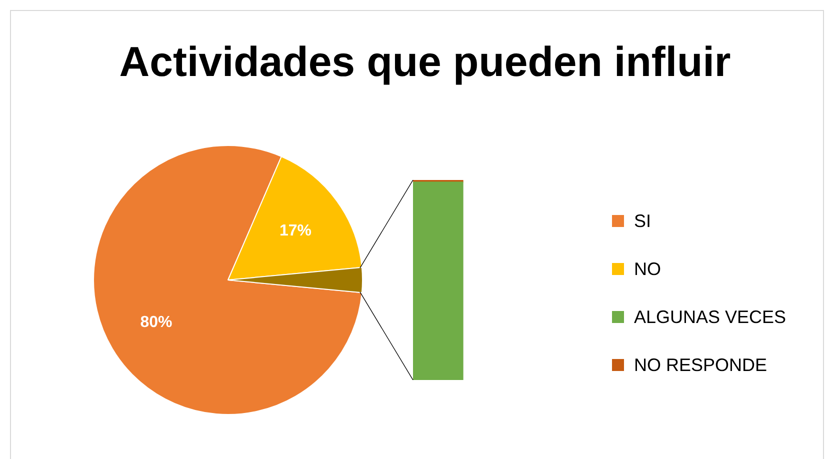 The image size is (830, 459). What do you see at coordinates (647, 269) in the screenshot?
I see `legend-label: NO` at bounding box center [647, 269].